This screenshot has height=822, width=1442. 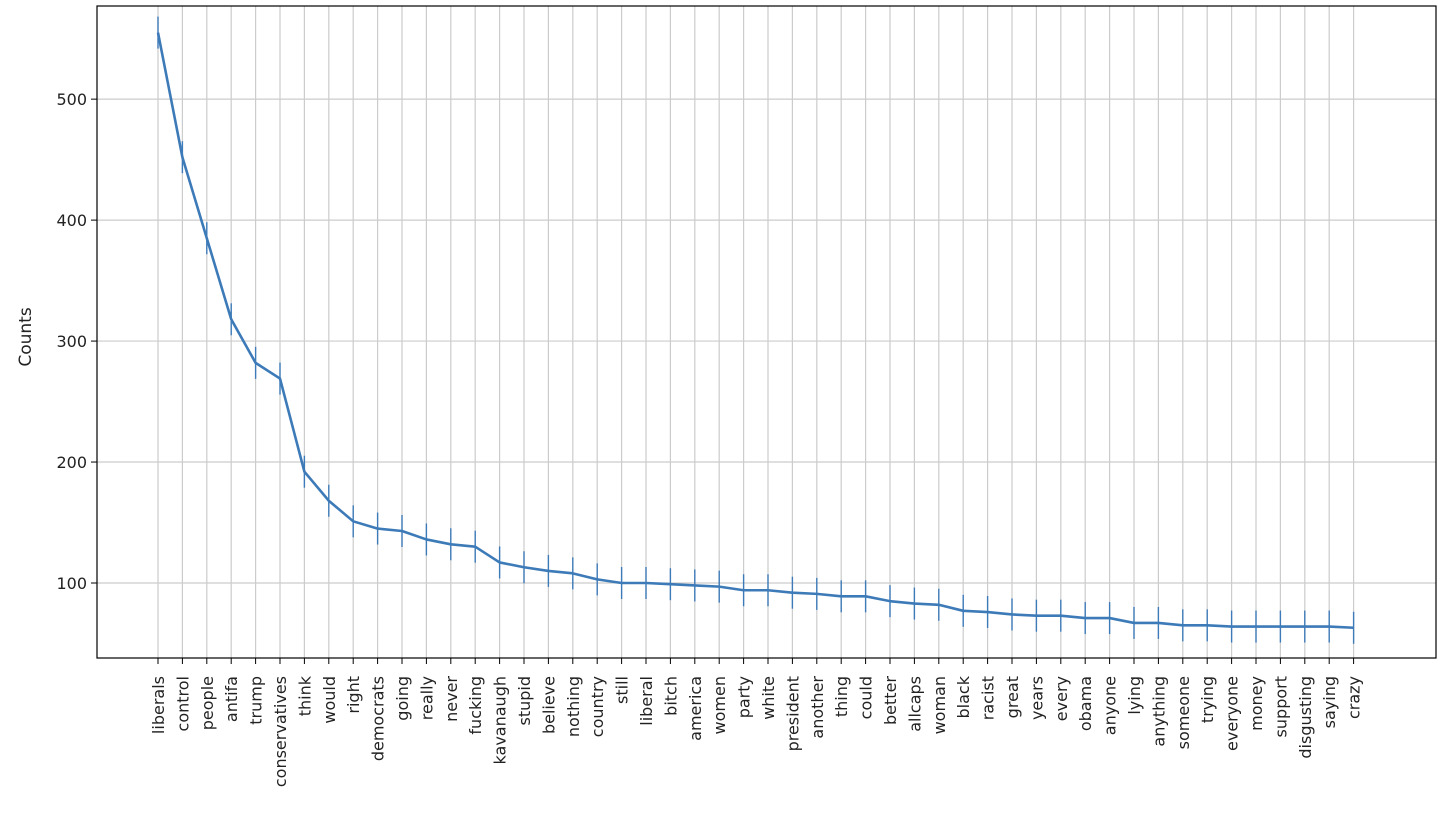 I want to click on x-tick-label: obama, so click(x=1085, y=703).